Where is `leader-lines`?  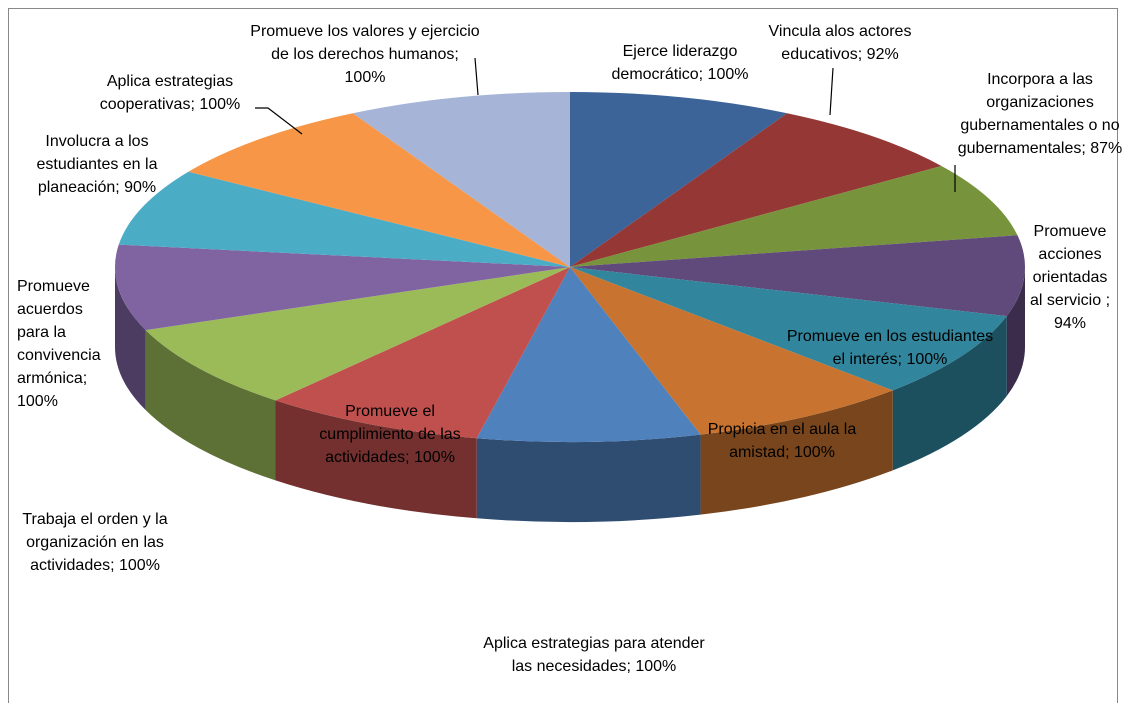 leader-lines is located at coordinates (605, 124).